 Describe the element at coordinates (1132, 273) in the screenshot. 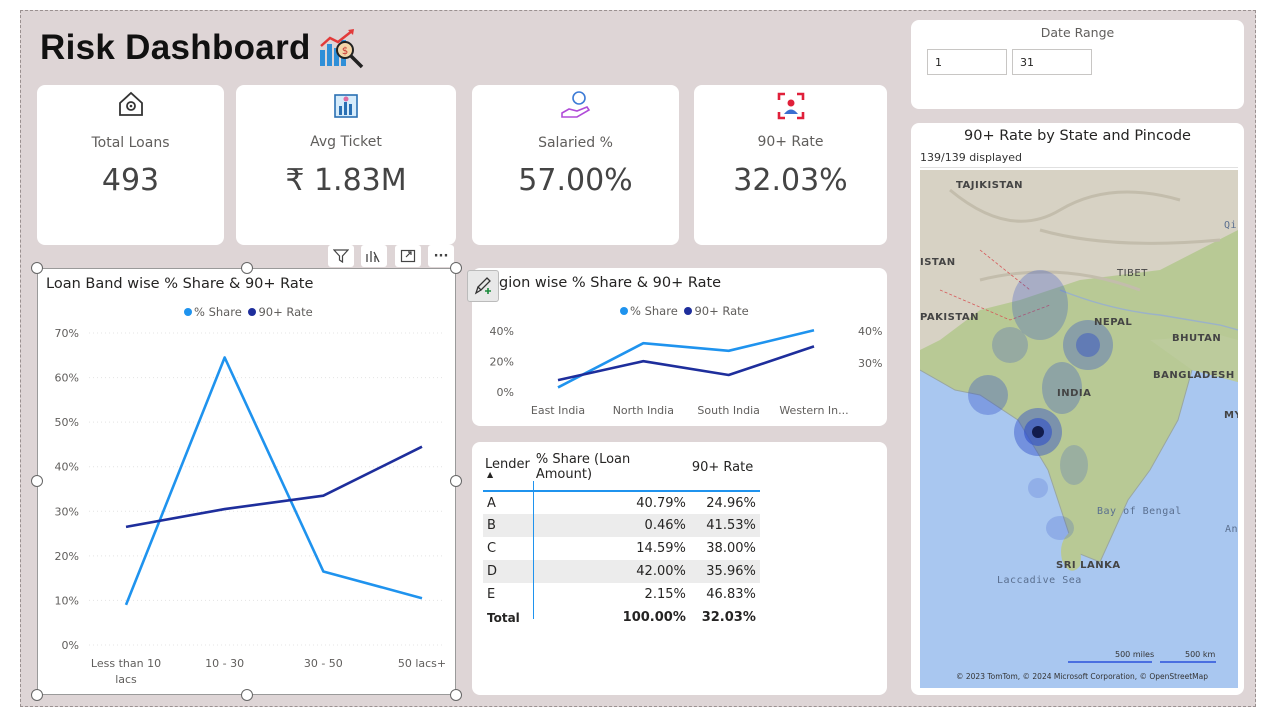

I see `map-label: TIBET` at that location.